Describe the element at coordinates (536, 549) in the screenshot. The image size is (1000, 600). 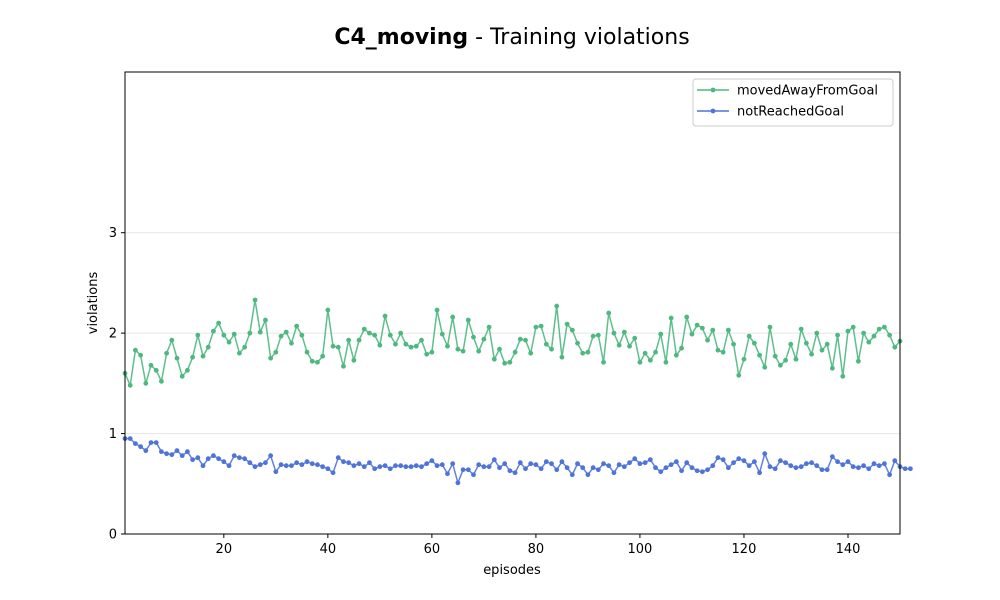
I see `x-tick-label: 80` at that location.